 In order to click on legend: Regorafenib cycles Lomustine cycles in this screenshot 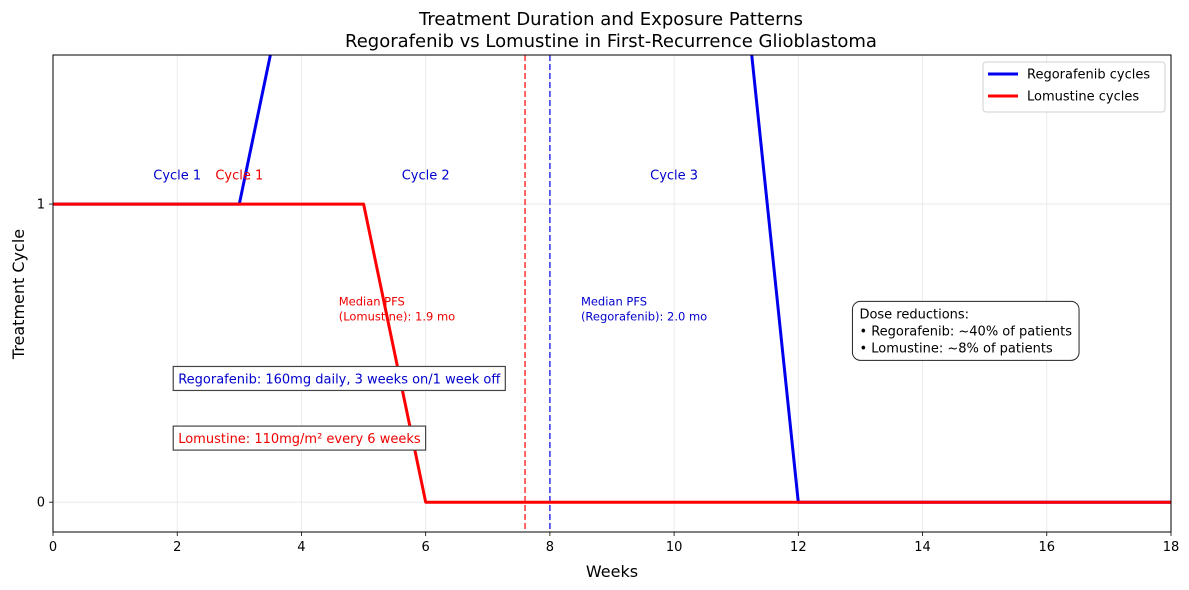, I will do `click(1074, 87)`.